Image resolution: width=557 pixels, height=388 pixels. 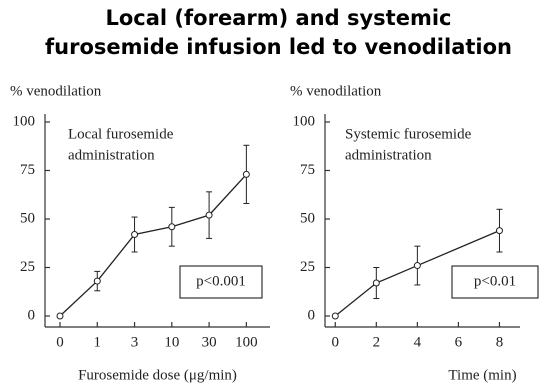 What do you see at coordinates (500, 342) in the screenshot?
I see `x-tick-label: 8` at bounding box center [500, 342].